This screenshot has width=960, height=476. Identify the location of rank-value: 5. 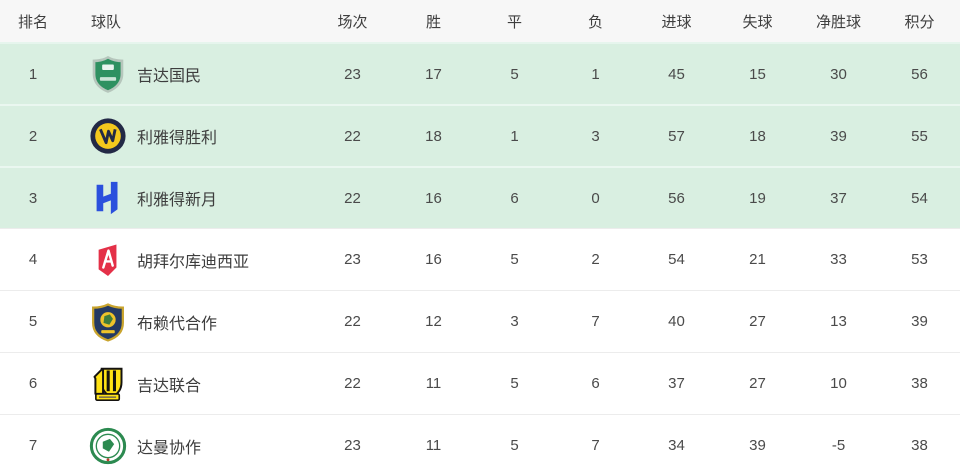
(33, 321).